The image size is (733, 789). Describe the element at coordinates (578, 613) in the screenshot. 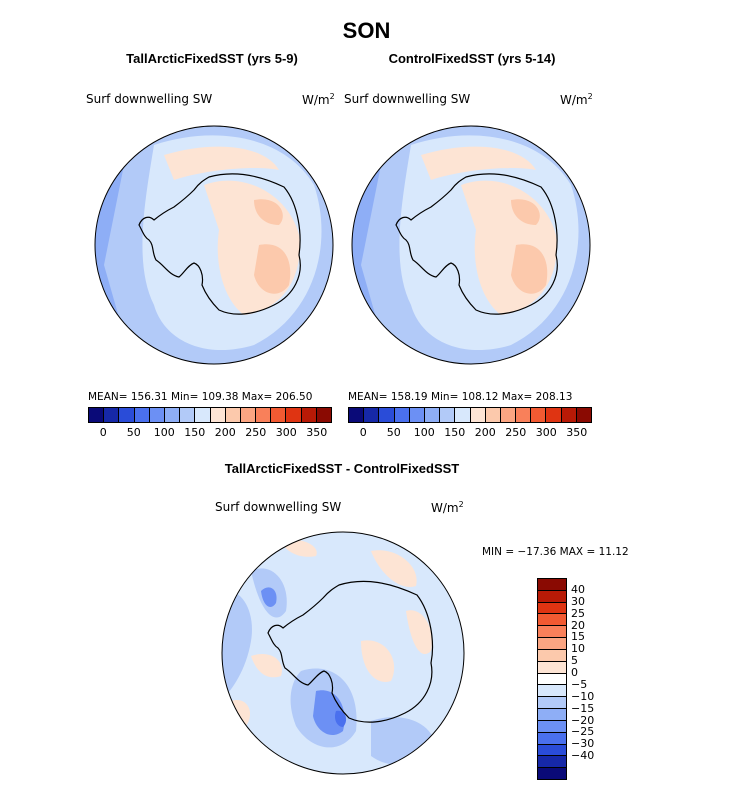

I see `colorbar-tick-label: 25` at that location.